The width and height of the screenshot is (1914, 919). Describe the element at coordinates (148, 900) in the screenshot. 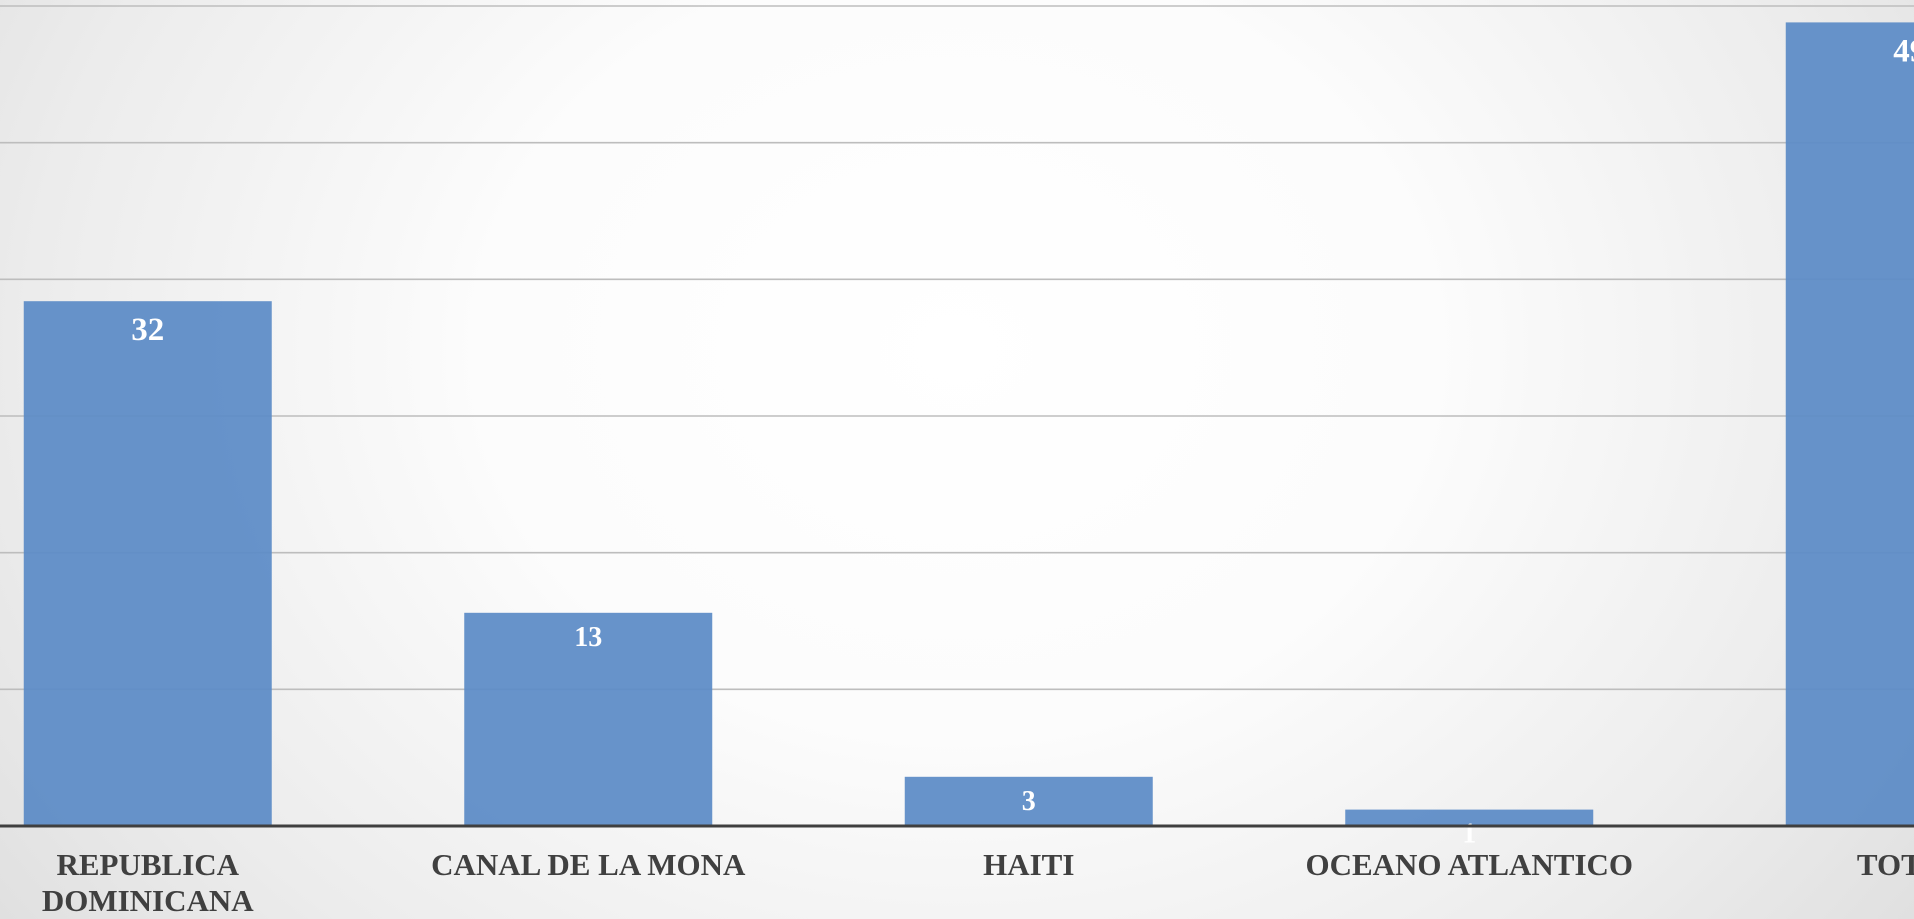

I see `category-label-1-line-2: DOMINICANA` at that location.